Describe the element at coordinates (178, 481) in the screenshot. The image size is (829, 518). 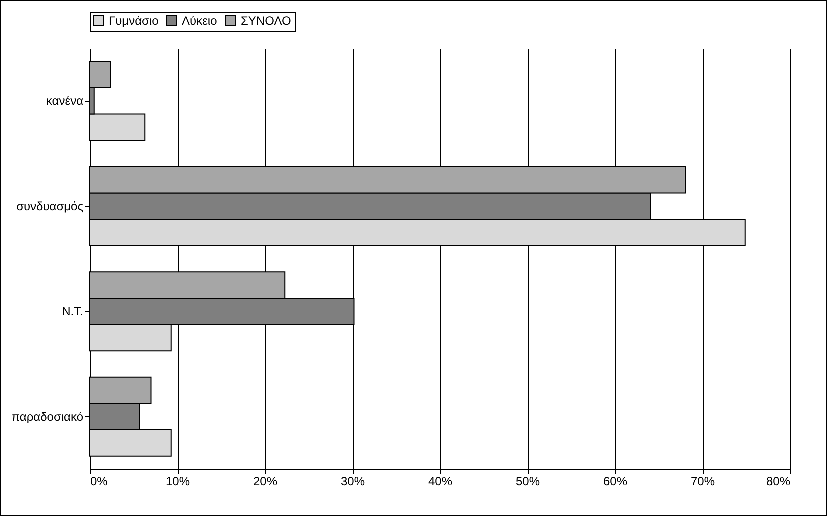
I see `x-tick-label: 10%` at that location.